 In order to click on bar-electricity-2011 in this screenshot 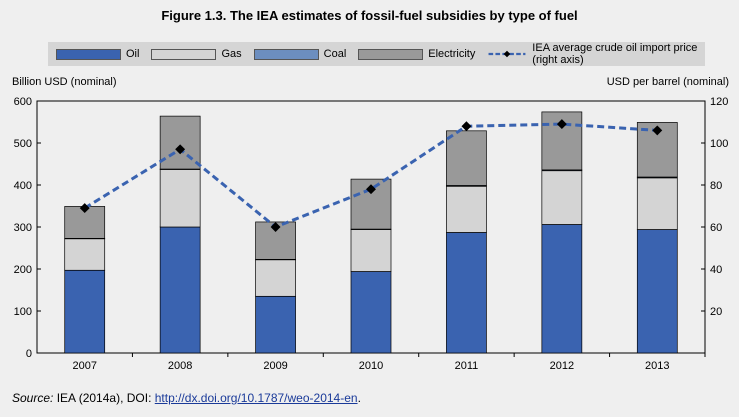, I will do `click(466, 158)`.